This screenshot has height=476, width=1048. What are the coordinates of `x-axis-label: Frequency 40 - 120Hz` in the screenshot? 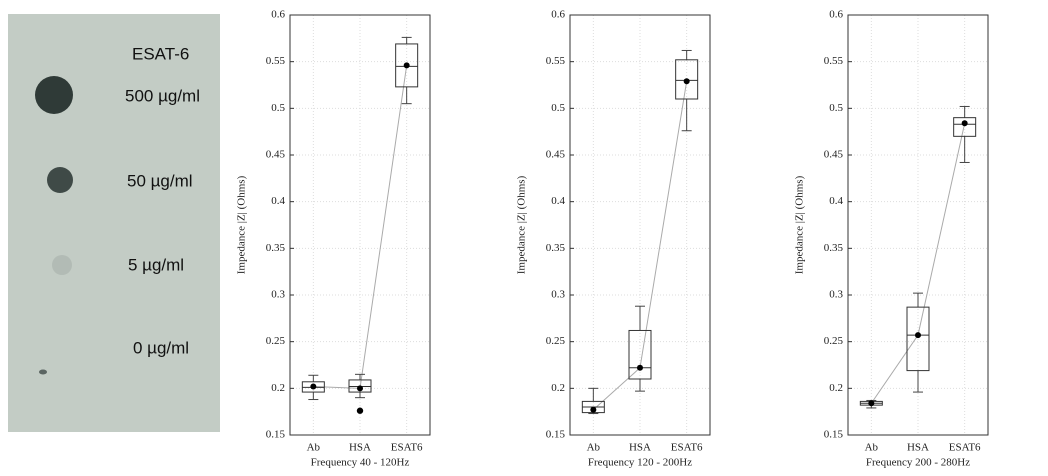 It's located at (360, 463).